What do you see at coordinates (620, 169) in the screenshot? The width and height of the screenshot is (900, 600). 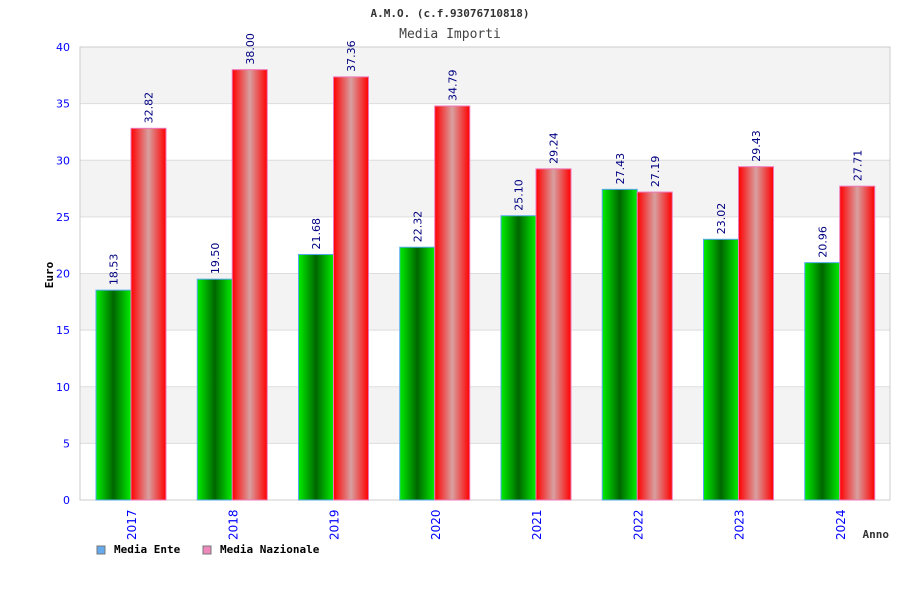 I see `data-label: 27.43` at bounding box center [620, 169].